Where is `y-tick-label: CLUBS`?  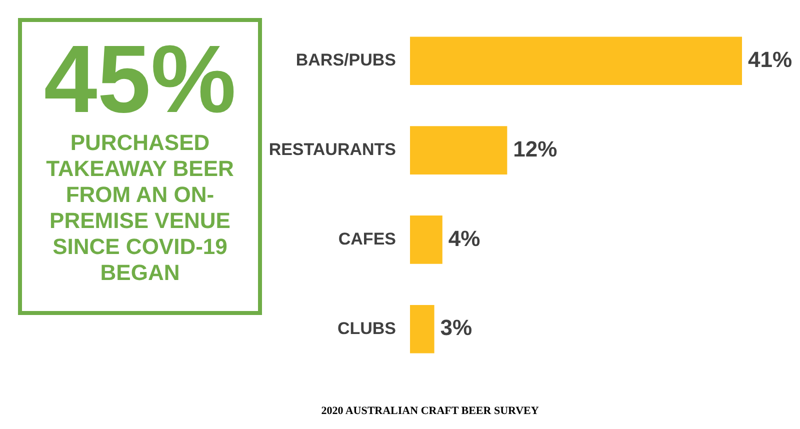
y-tick-label: CLUBS is located at coordinates (366, 328).